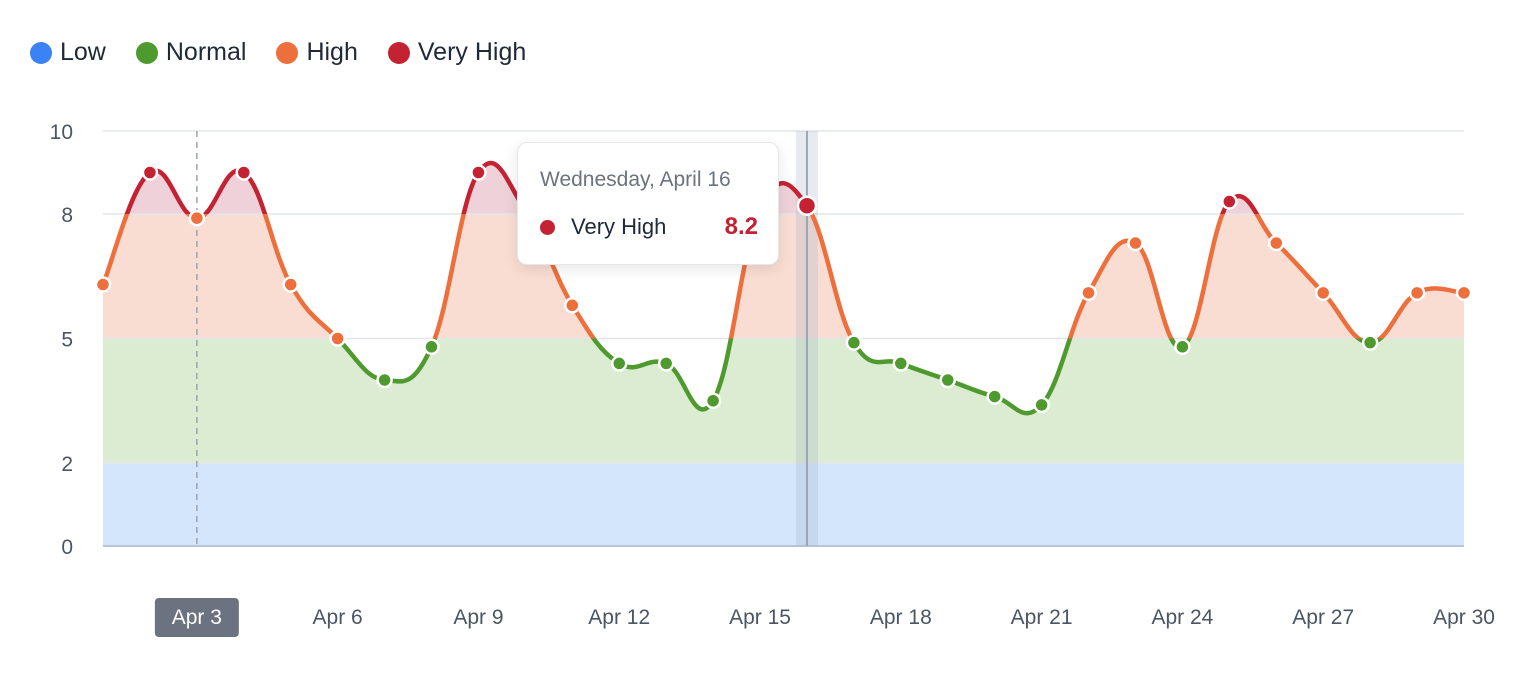 This screenshot has width=1532, height=676. I want to click on x-tick-label: Apr 27, so click(1323, 617).